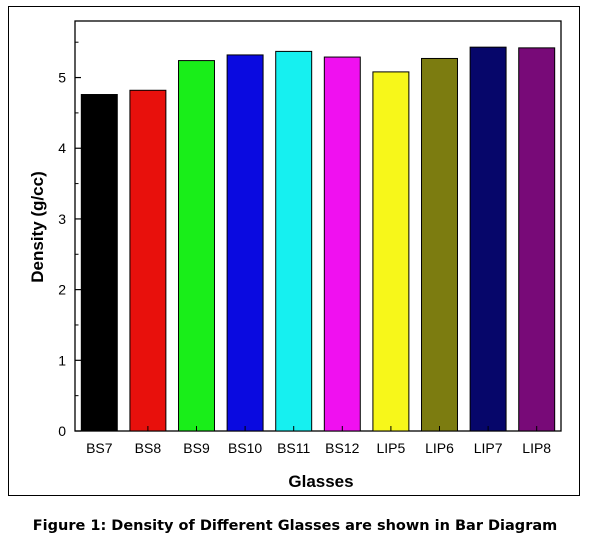  What do you see at coordinates (62, 148) in the screenshot?
I see `y-tick-label: 4` at bounding box center [62, 148].